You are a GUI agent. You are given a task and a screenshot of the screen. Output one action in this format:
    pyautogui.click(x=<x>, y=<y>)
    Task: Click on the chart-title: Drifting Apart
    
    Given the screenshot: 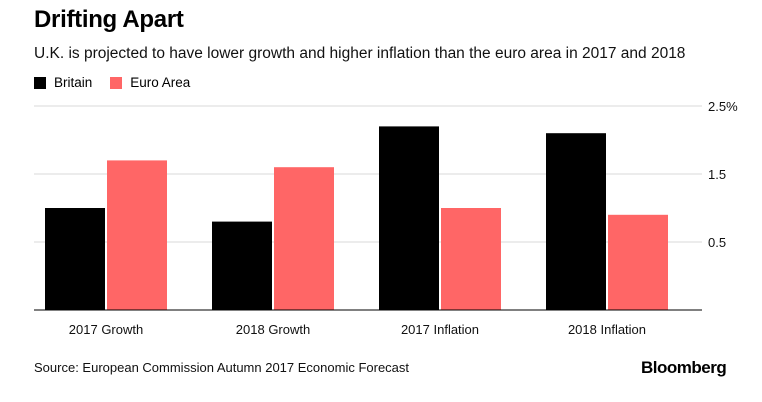 What is the action you would take?
    pyautogui.click(x=109, y=19)
    